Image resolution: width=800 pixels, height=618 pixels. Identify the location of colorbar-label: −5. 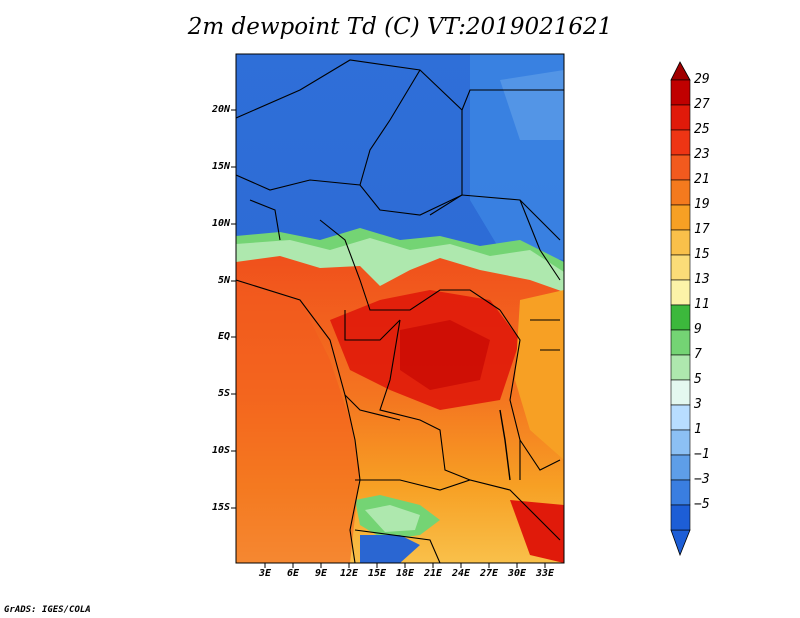
(702, 504).